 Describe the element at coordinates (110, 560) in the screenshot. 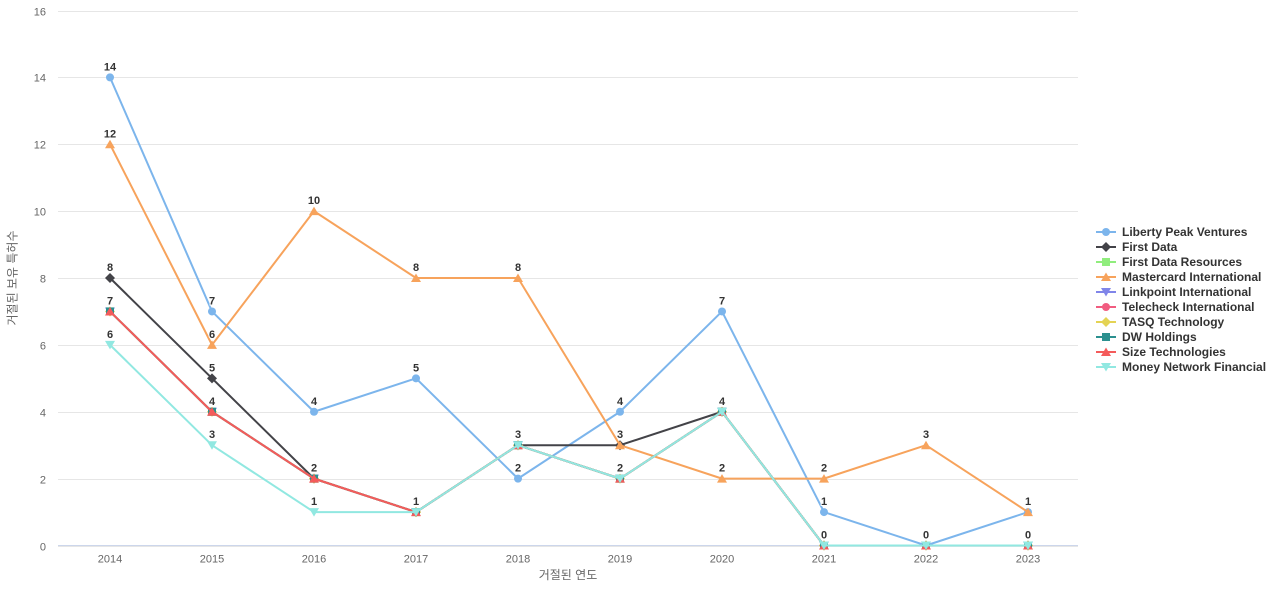

I see `x-tick-label: 2014` at that location.